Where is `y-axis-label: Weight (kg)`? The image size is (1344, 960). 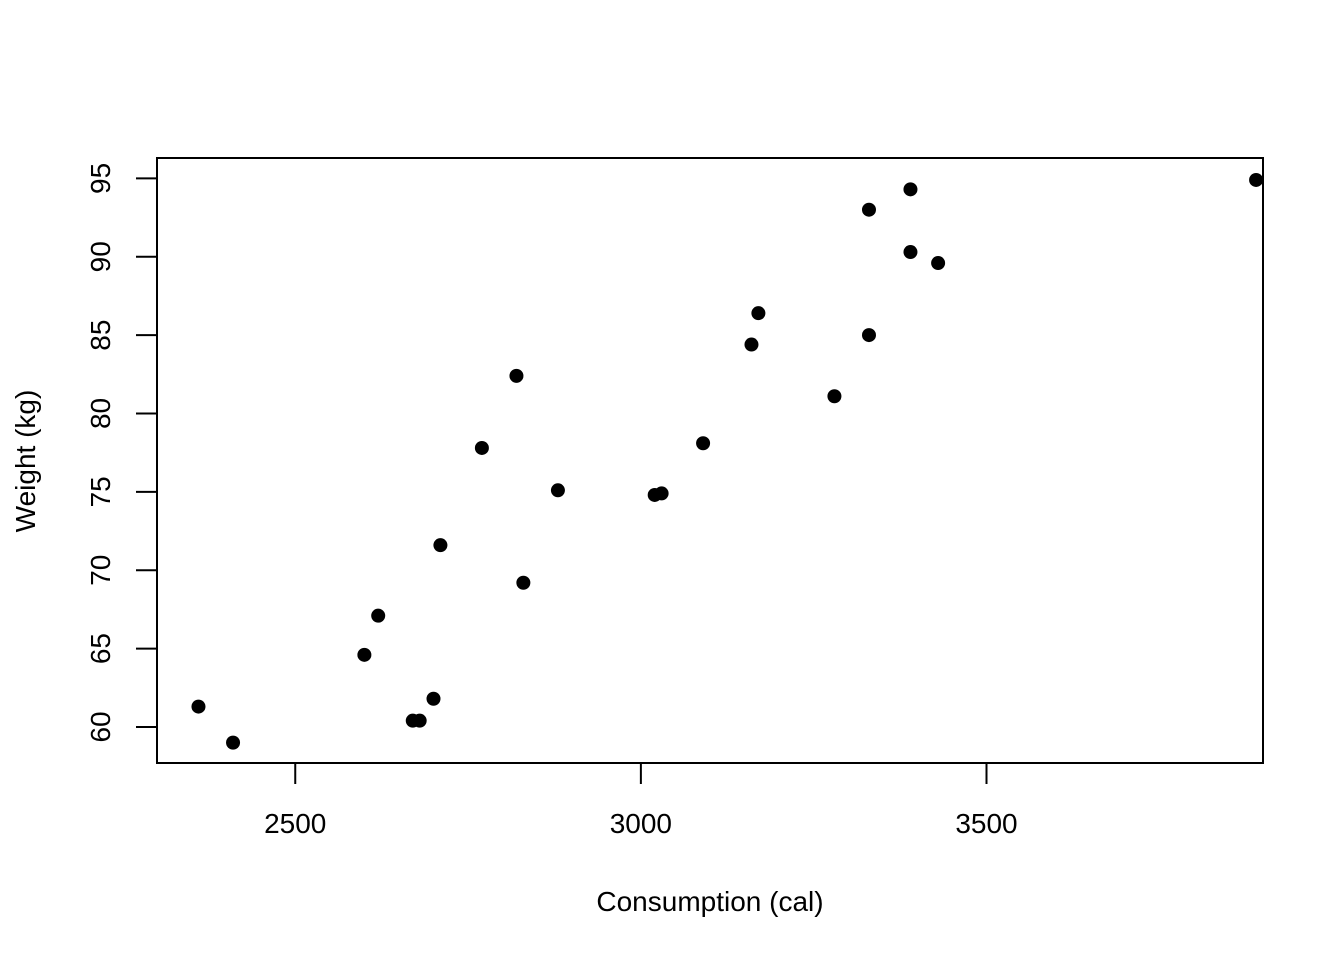 y-axis-label: Weight (kg) is located at coordinates (25, 461).